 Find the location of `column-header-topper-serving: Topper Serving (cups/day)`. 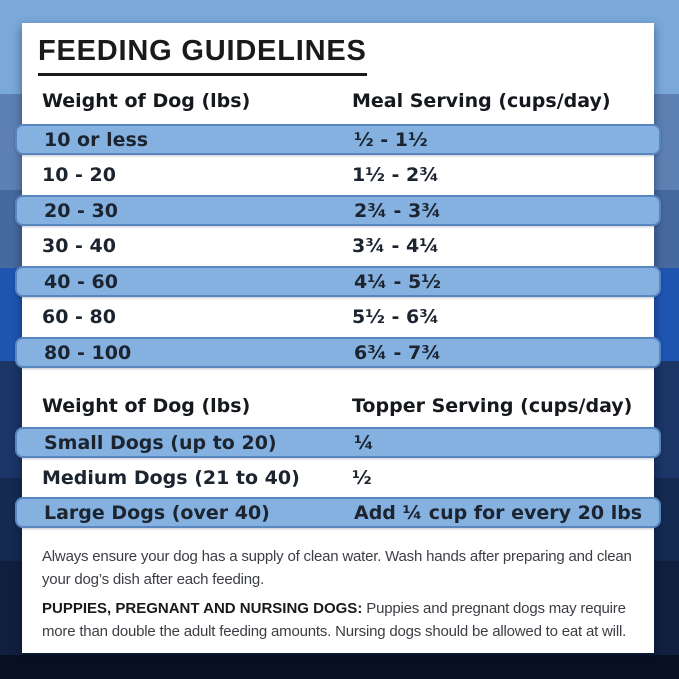

column-header-topper-serving: Topper Serving (cups/day) is located at coordinates (492, 406).